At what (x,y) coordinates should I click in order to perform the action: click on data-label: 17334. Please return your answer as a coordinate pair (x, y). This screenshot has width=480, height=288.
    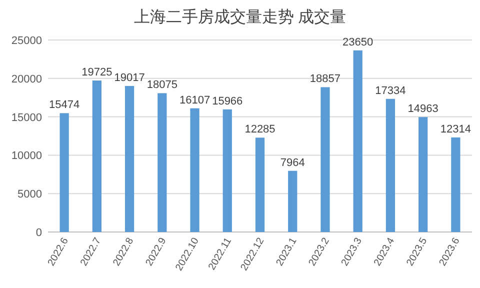
    Looking at the image, I should click on (390, 90).